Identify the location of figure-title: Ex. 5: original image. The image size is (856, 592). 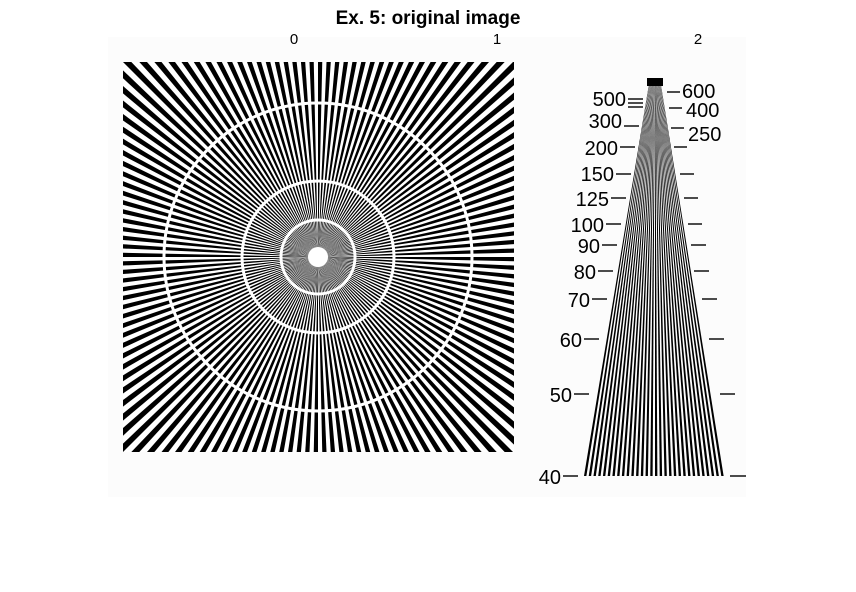
(428, 18).